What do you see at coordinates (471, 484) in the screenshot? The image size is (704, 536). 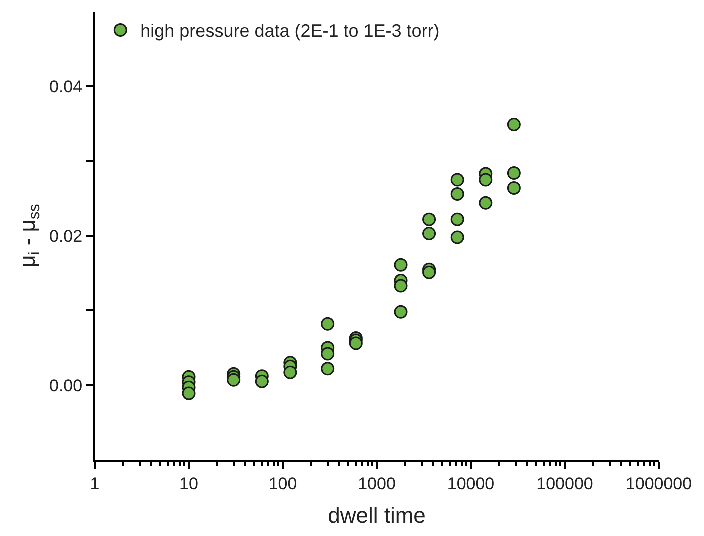 I see `x-tick-label: 10000` at bounding box center [471, 484].